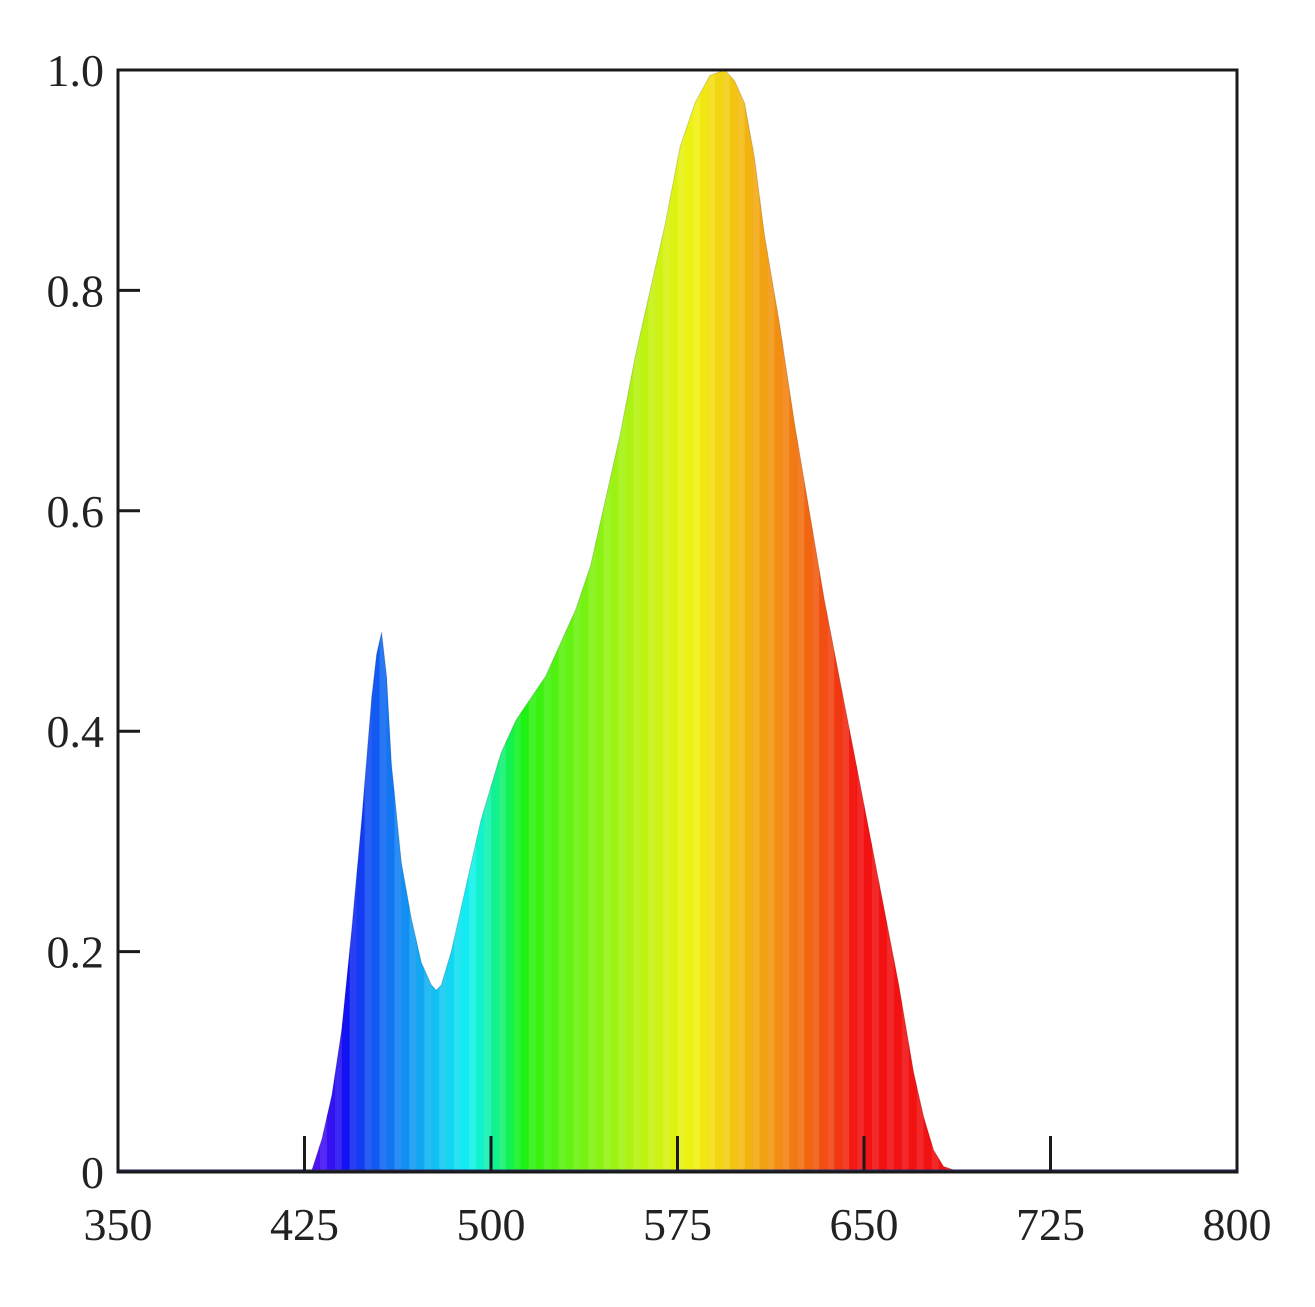 This screenshot has width=1315, height=1307. I want to click on y-tick-label: 1.0, so click(76, 70).